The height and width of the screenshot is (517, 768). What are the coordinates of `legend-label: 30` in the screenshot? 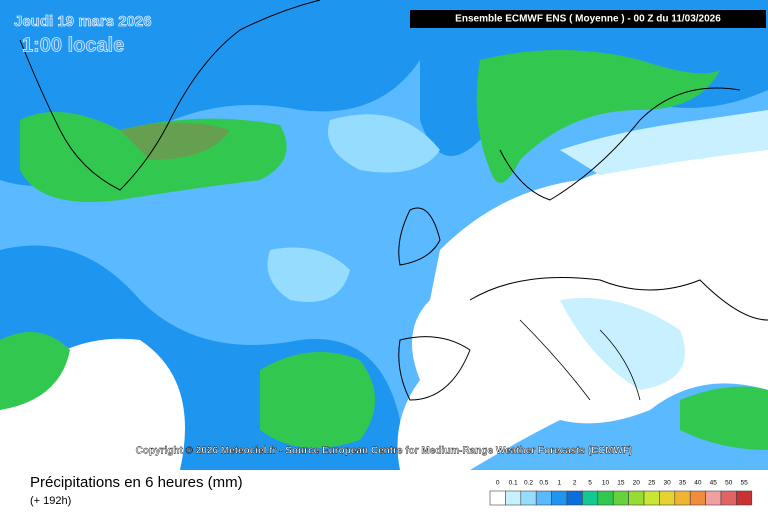 It's located at (667, 483).